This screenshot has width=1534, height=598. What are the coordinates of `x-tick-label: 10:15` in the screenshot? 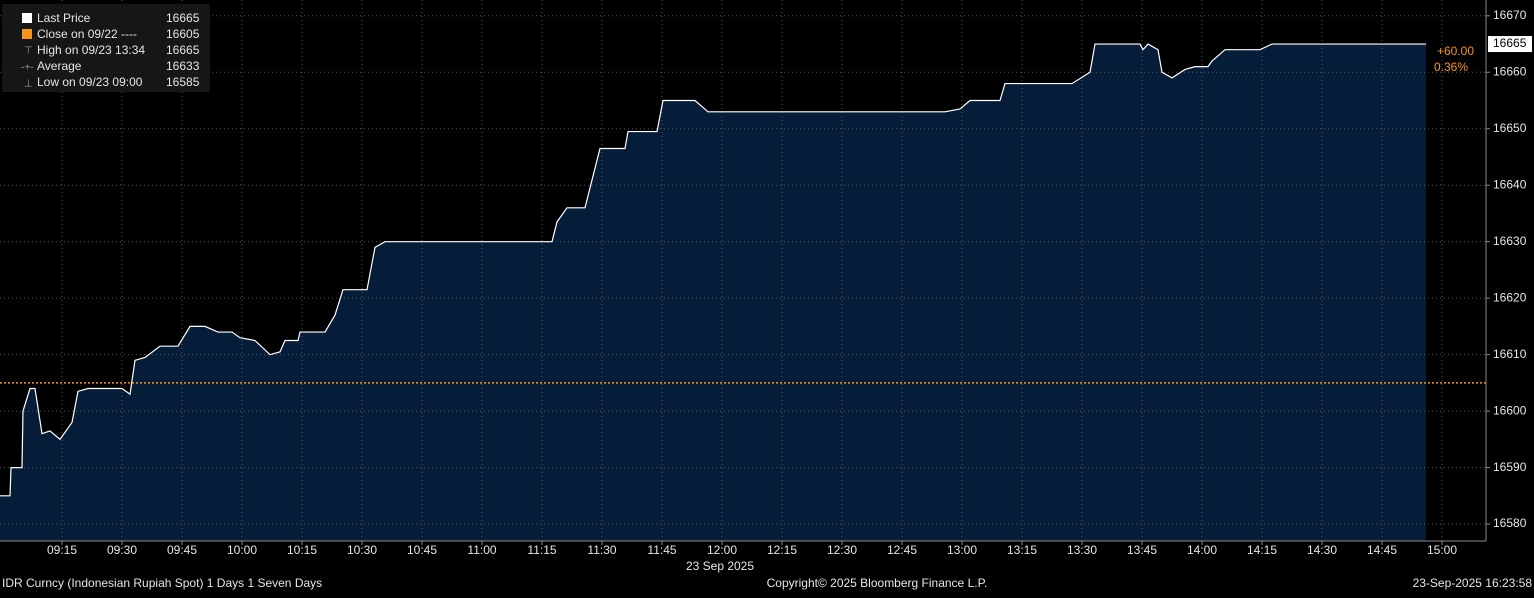 It's located at (302, 550).